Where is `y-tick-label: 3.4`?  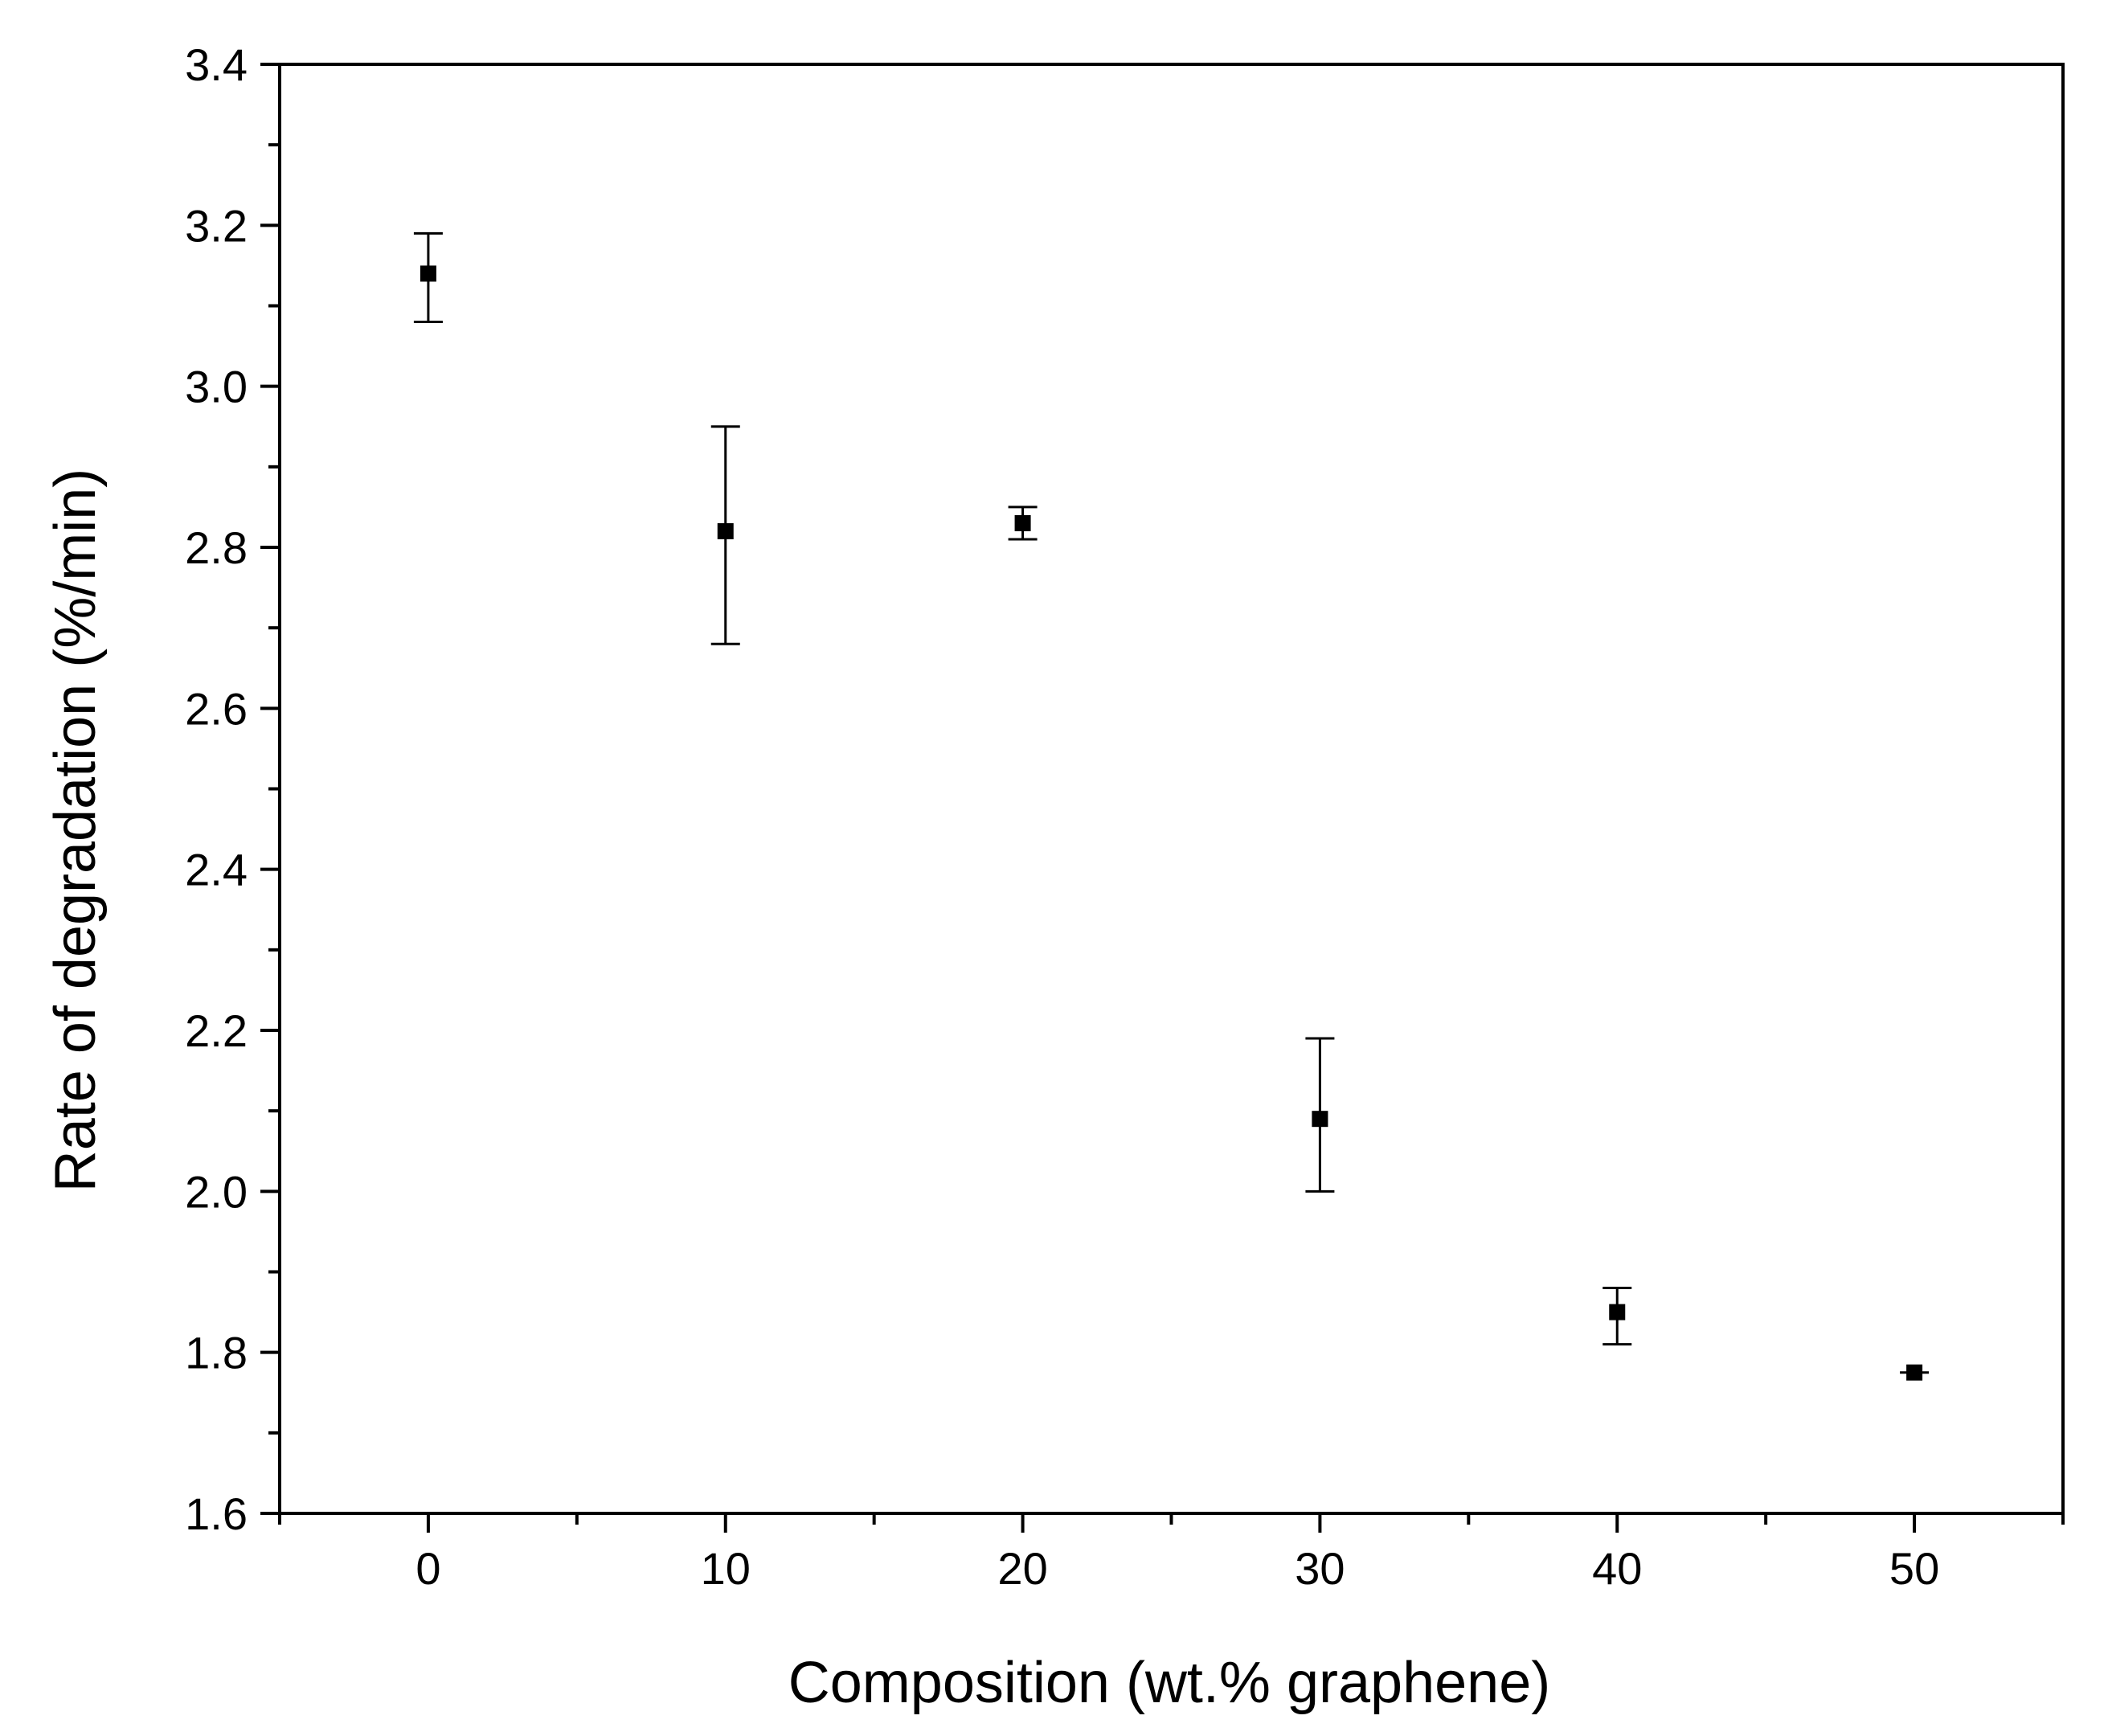 y-tick-label: 3.4 is located at coordinates (217, 64).